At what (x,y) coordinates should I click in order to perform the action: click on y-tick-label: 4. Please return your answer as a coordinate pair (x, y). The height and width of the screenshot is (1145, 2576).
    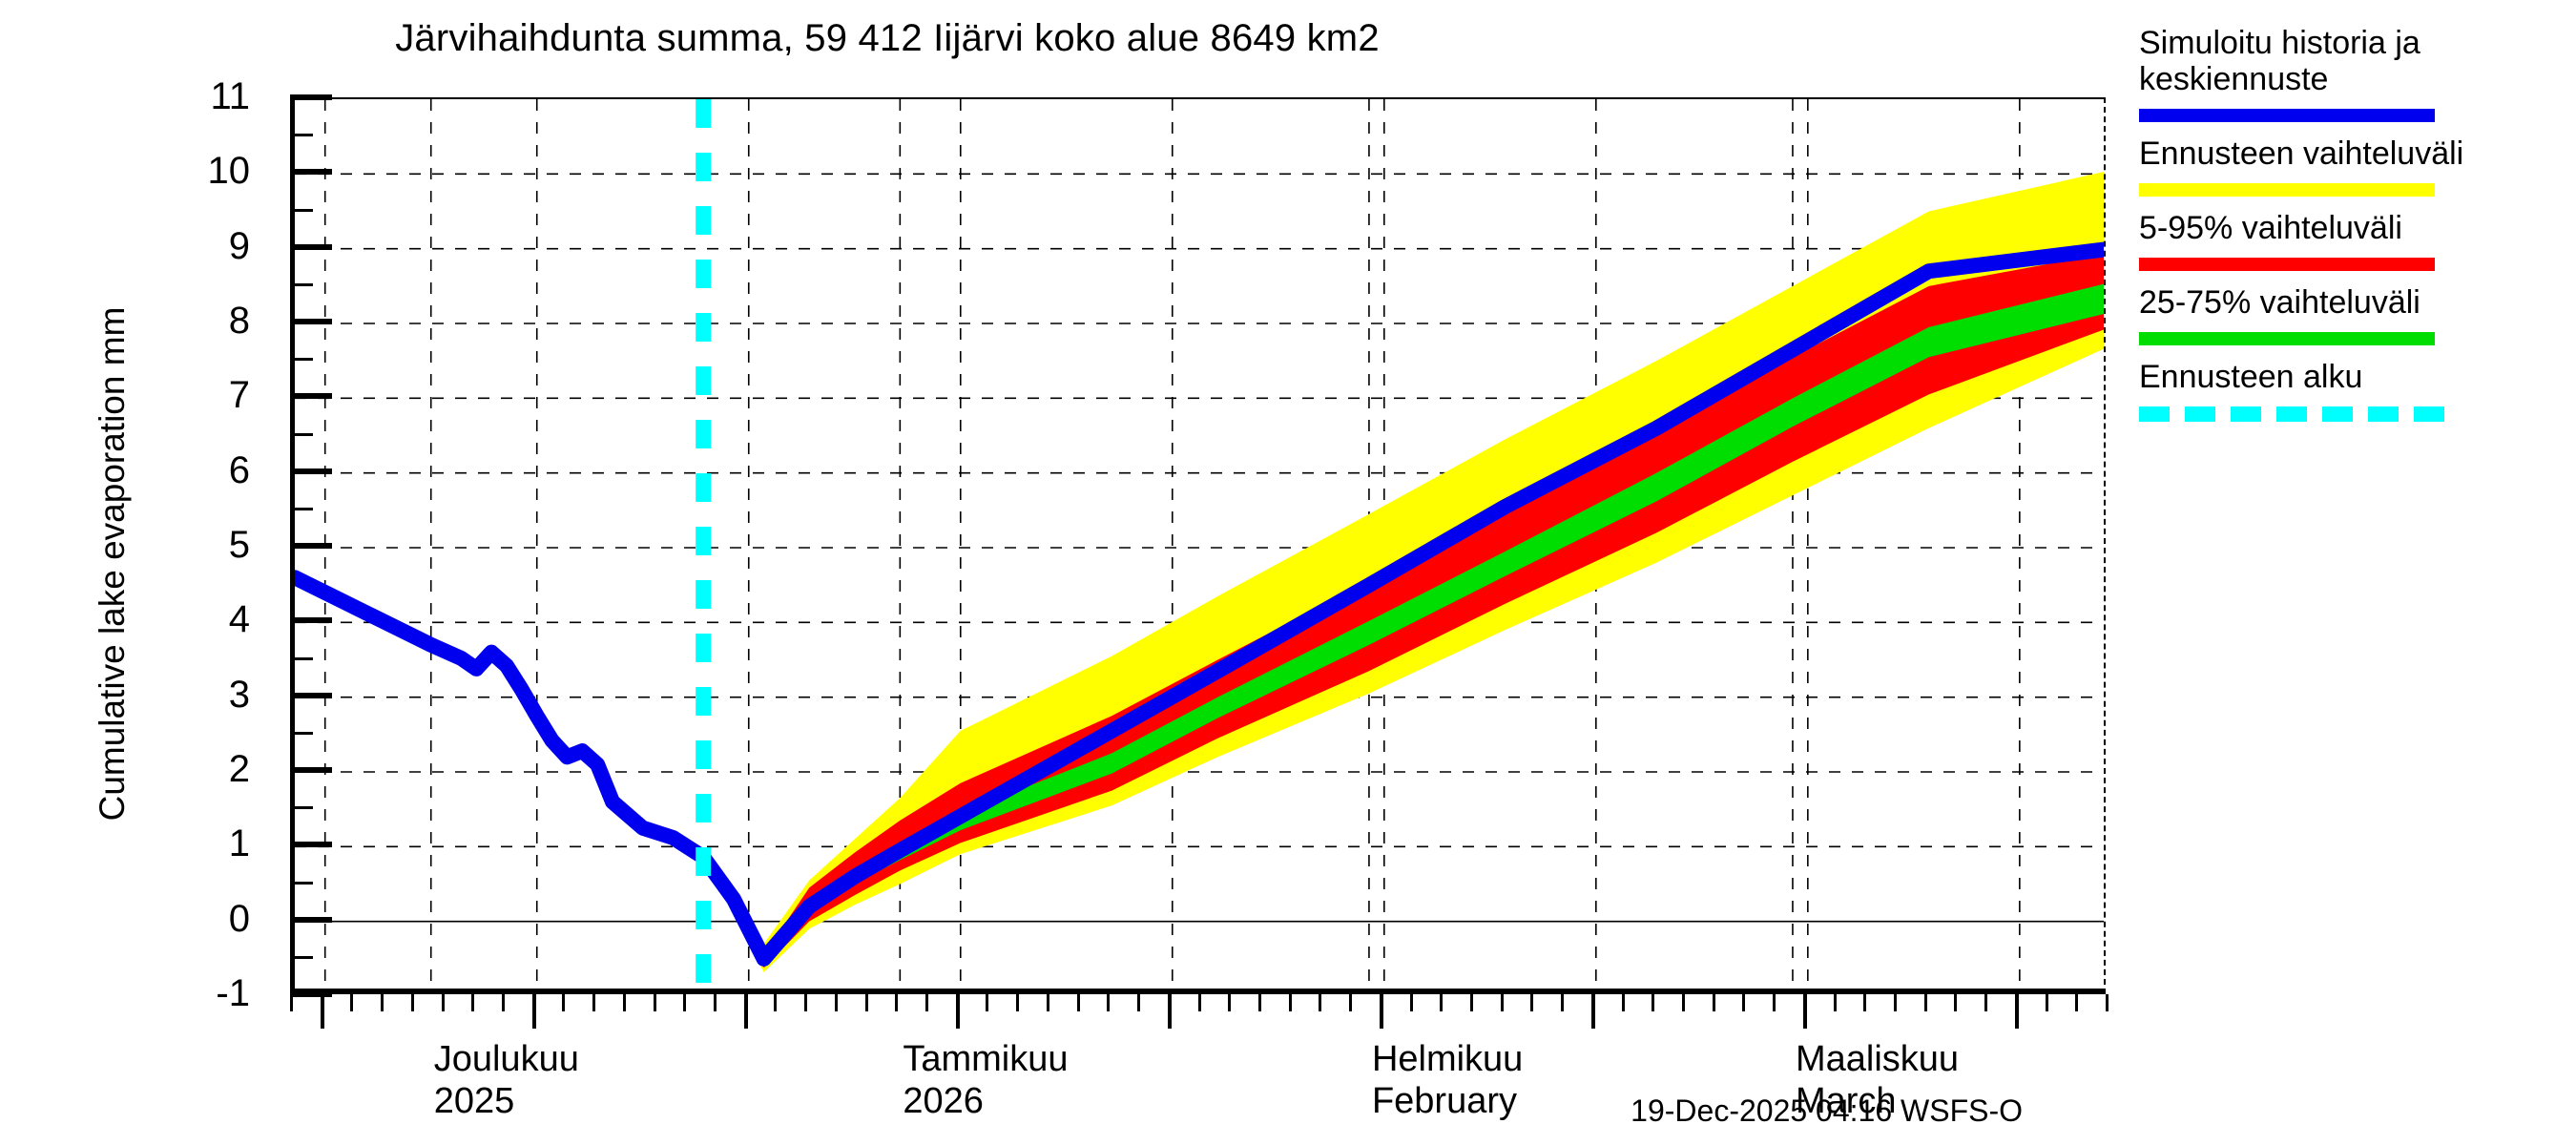
    Looking at the image, I should click on (239, 620).